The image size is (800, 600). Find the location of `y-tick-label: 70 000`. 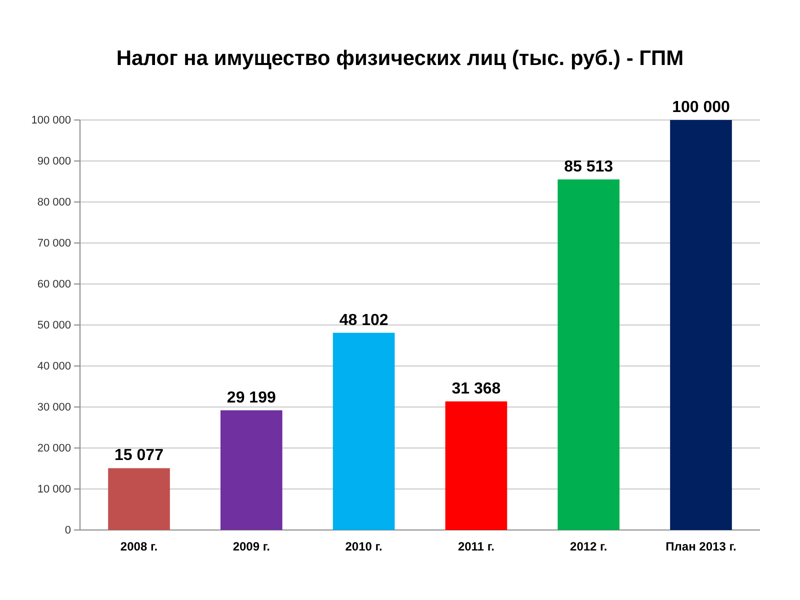

y-tick-label: 70 000 is located at coordinates (54, 244).